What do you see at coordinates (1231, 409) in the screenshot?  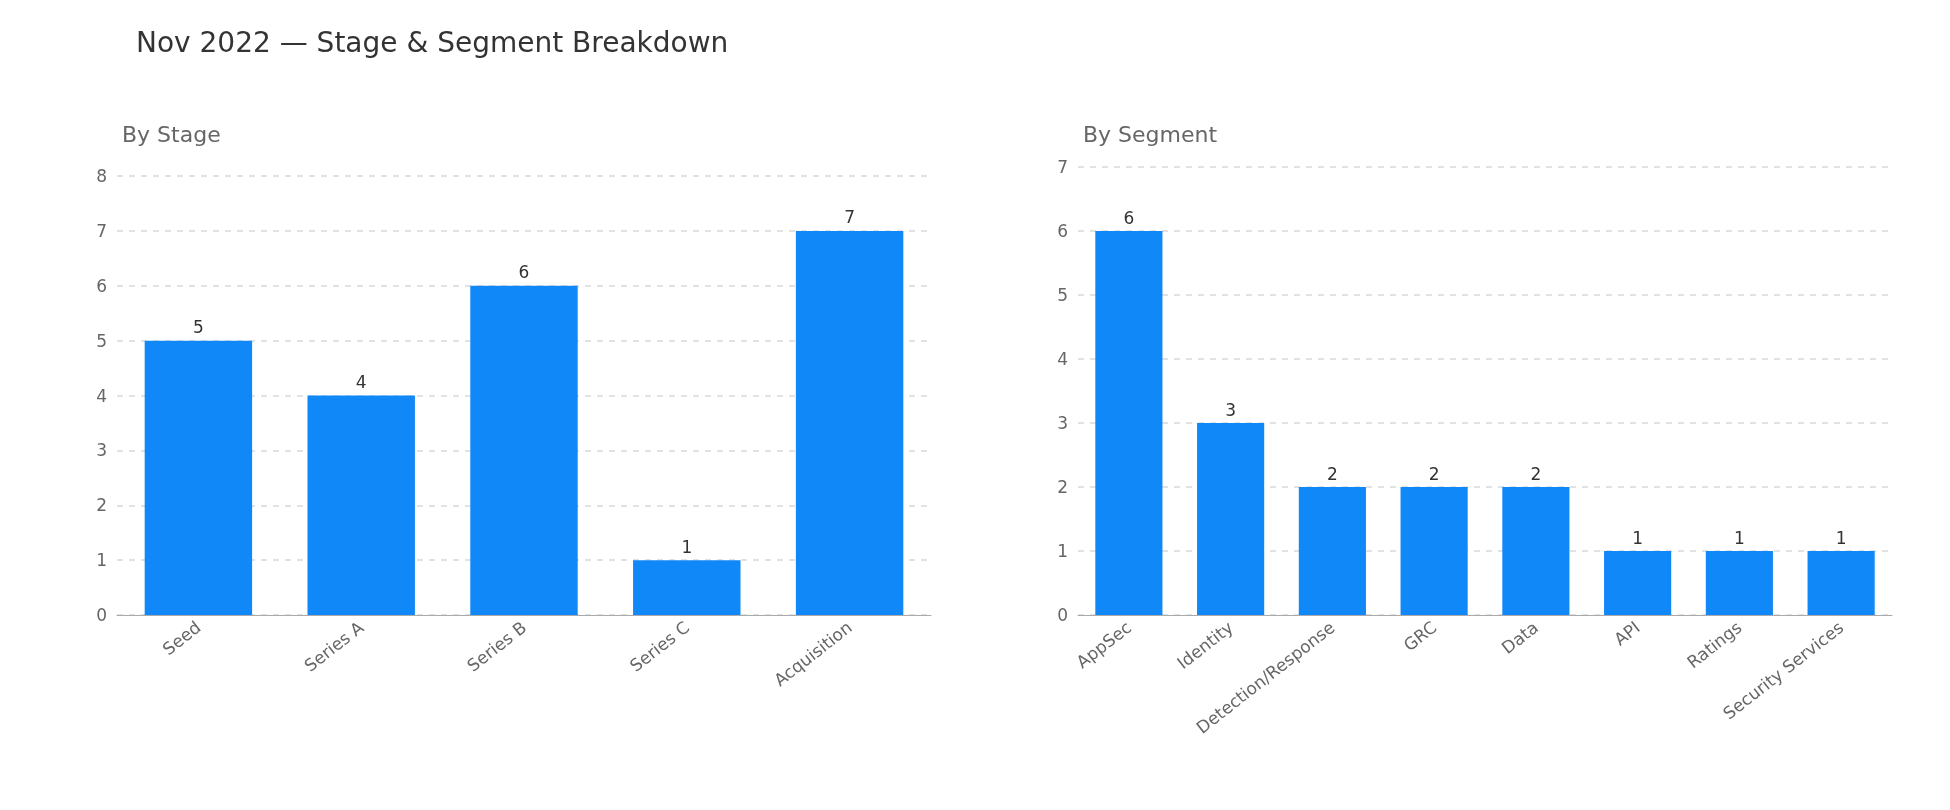 I see `data-label: 3` at bounding box center [1231, 409].